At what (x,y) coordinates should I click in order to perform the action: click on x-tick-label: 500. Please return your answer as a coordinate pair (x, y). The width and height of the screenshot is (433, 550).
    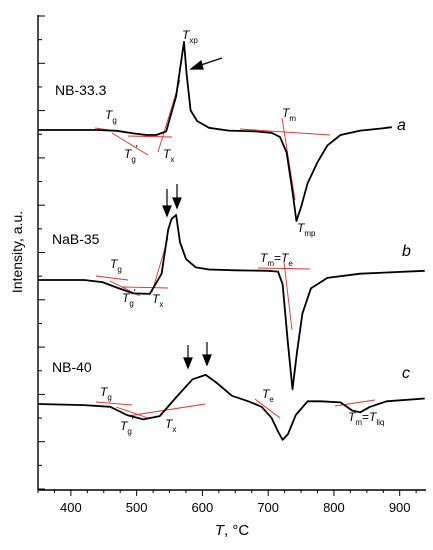
    Looking at the image, I should click on (137, 507).